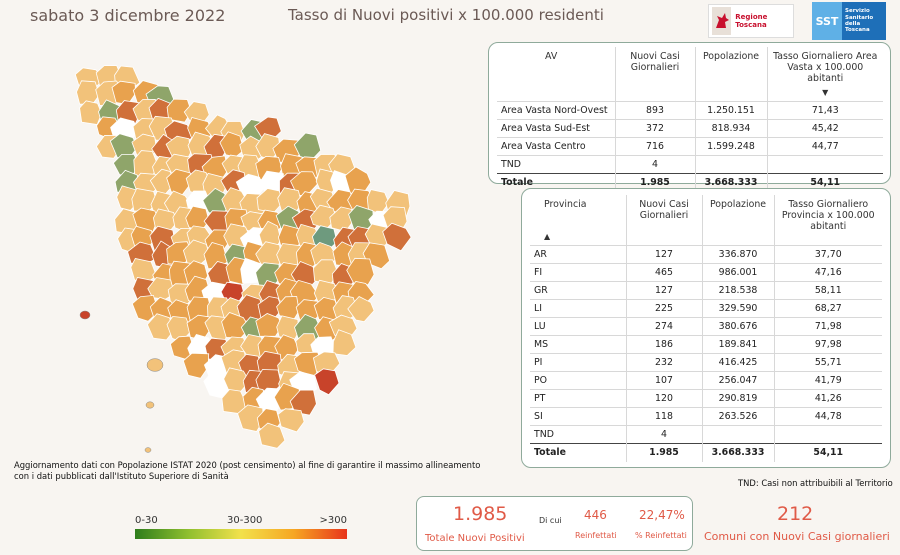 The height and width of the screenshot is (555, 900). I want to click on reinfettati-label: Reinfettati, so click(596, 535).